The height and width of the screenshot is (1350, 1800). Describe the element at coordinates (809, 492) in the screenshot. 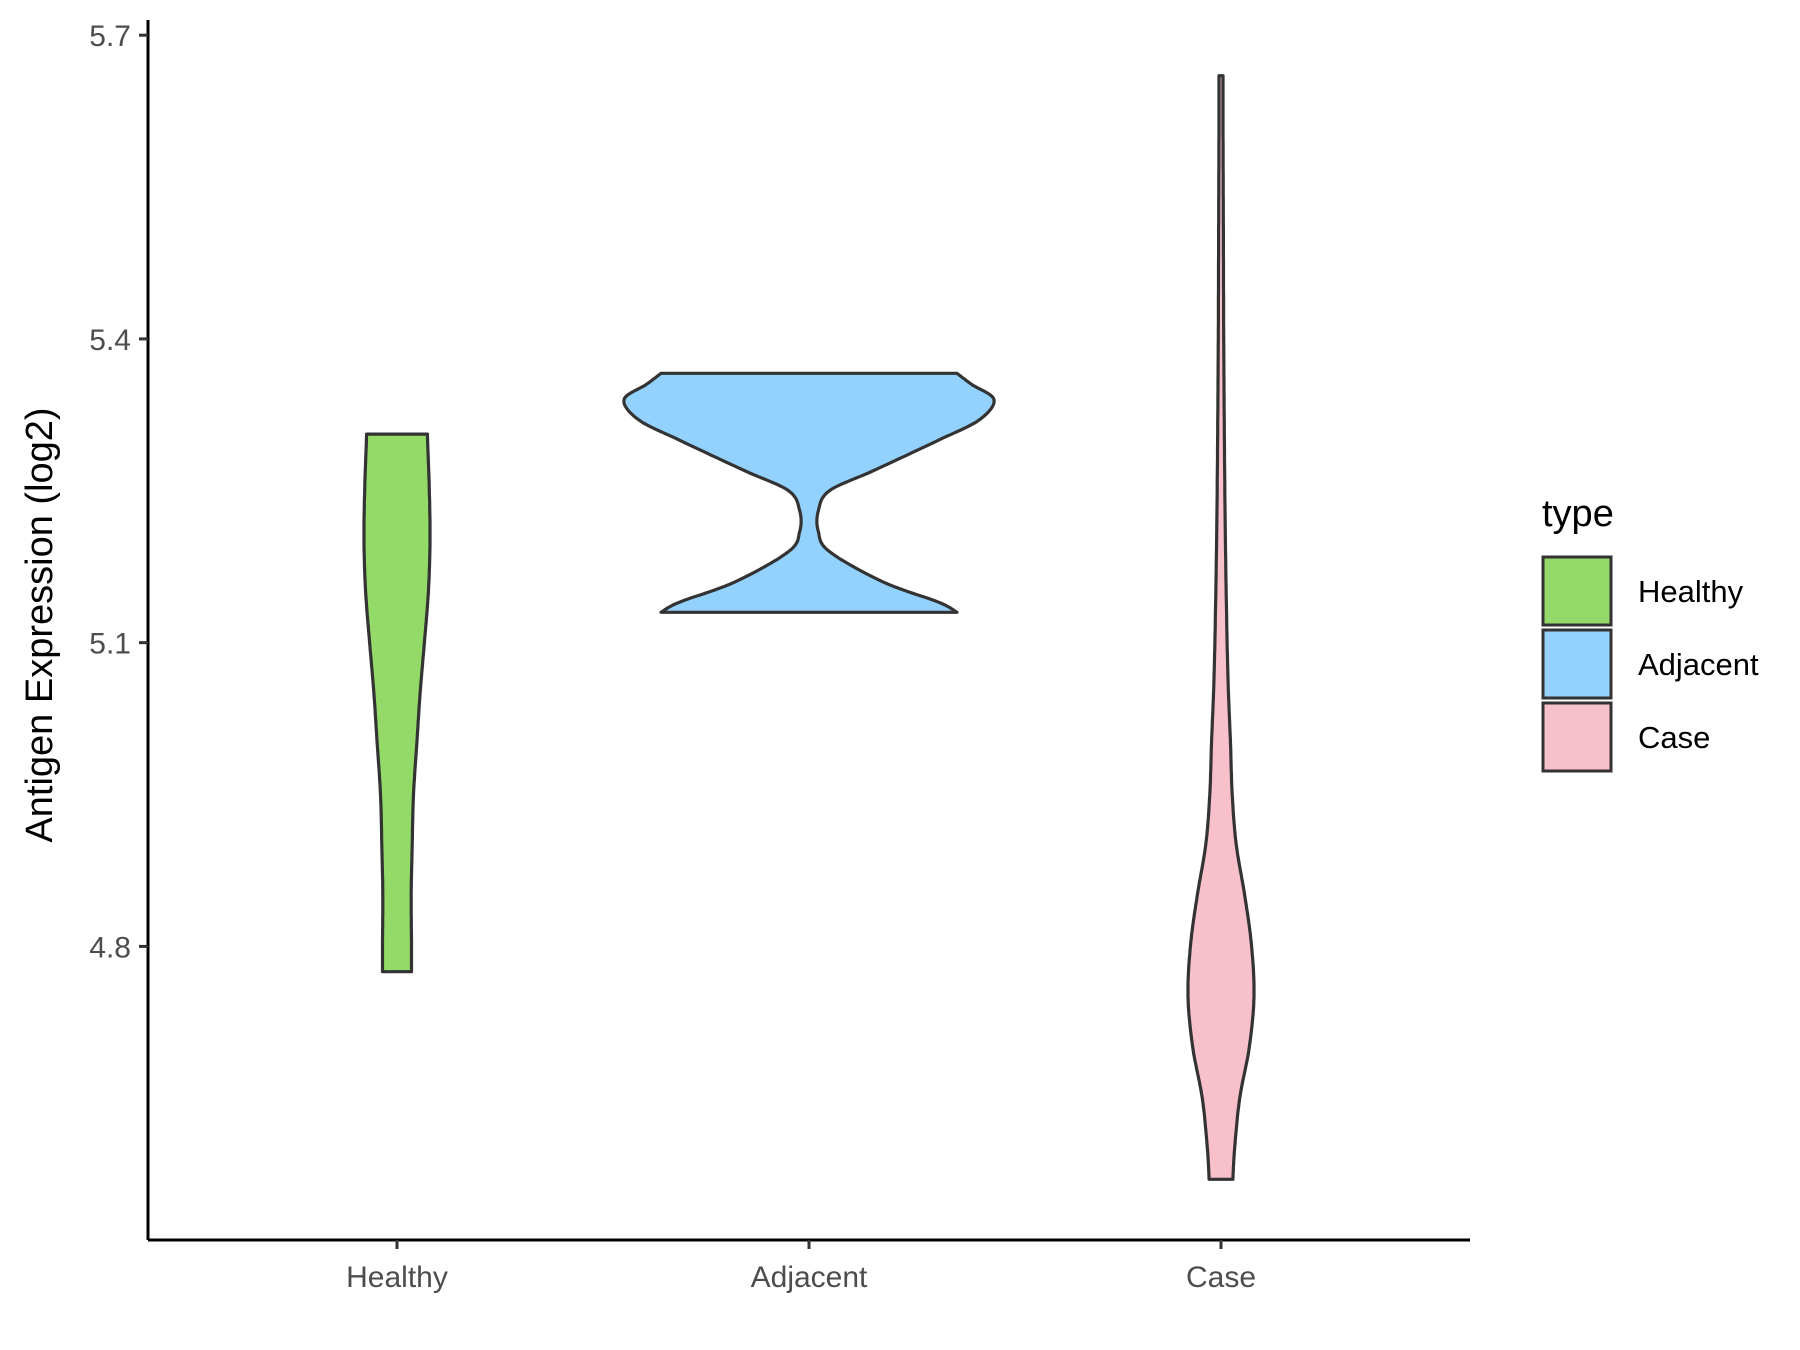

I see `violin-adjacent` at that location.